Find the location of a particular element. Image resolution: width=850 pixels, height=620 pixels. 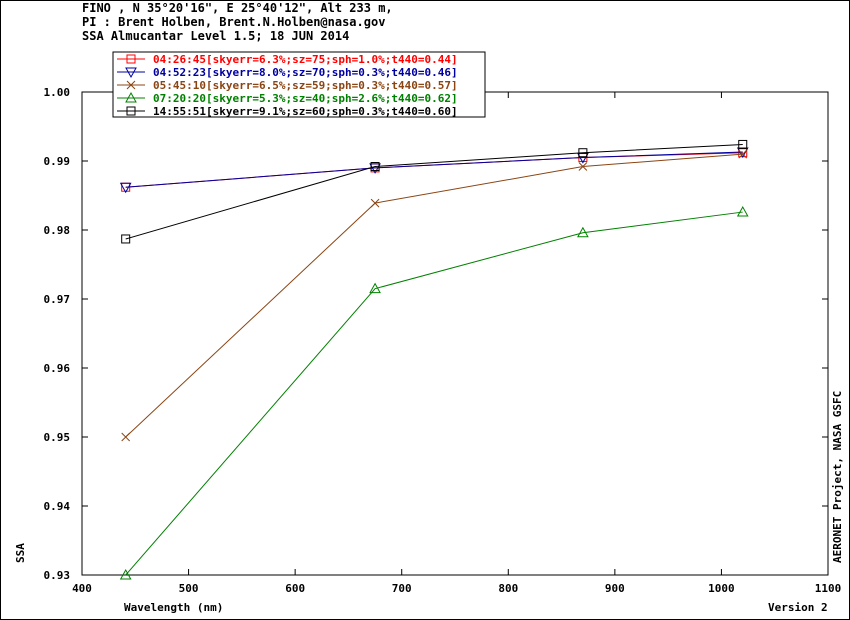

y-tick-label: 0.94 is located at coordinates (57, 506).